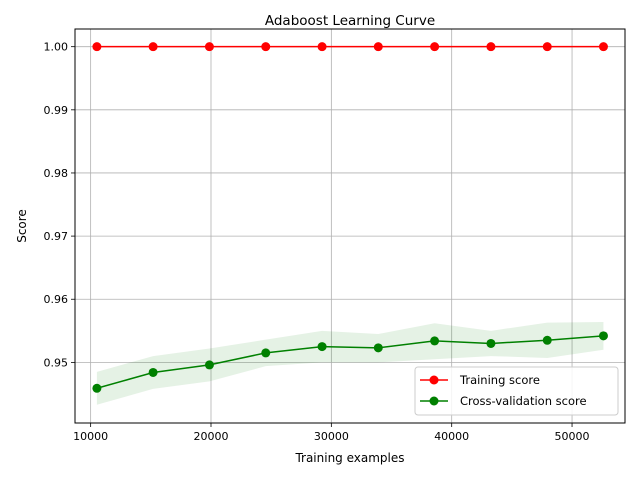 Image resolution: width=640 pixels, height=480 pixels. Describe the element at coordinates (56, 236) in the screenshot. I see `y-tick-label: 0.97` at that location.